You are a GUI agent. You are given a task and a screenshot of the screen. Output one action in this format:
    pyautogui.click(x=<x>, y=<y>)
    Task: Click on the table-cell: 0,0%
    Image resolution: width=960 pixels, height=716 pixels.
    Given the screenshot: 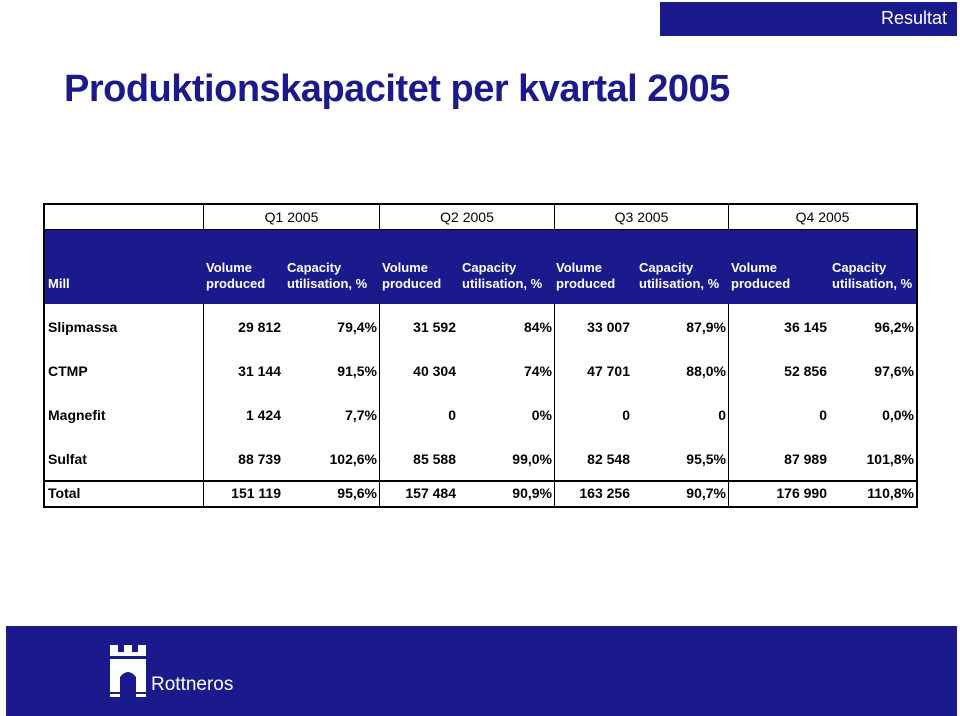 What is the action you would take?
    pyautogui.click(x=898, y=415)
    